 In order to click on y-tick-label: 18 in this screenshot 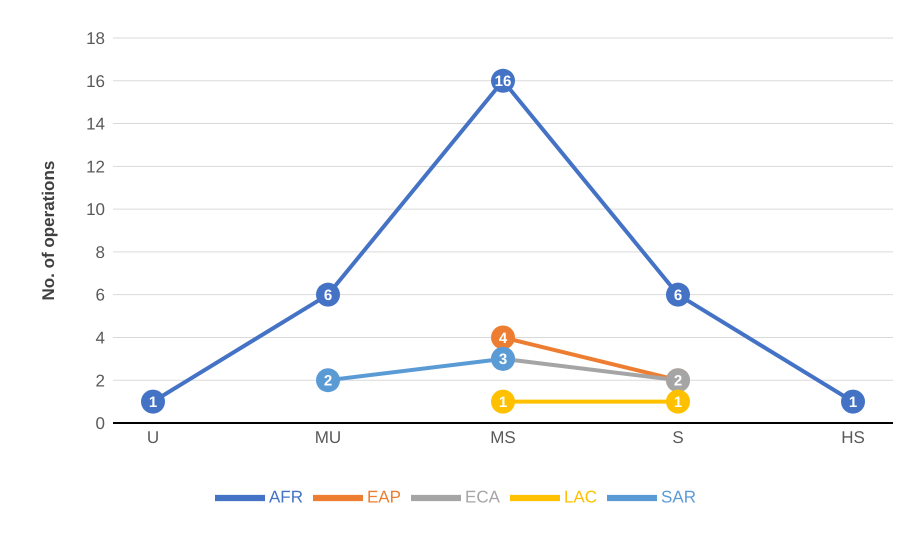, I will do `click(95, 38)`.